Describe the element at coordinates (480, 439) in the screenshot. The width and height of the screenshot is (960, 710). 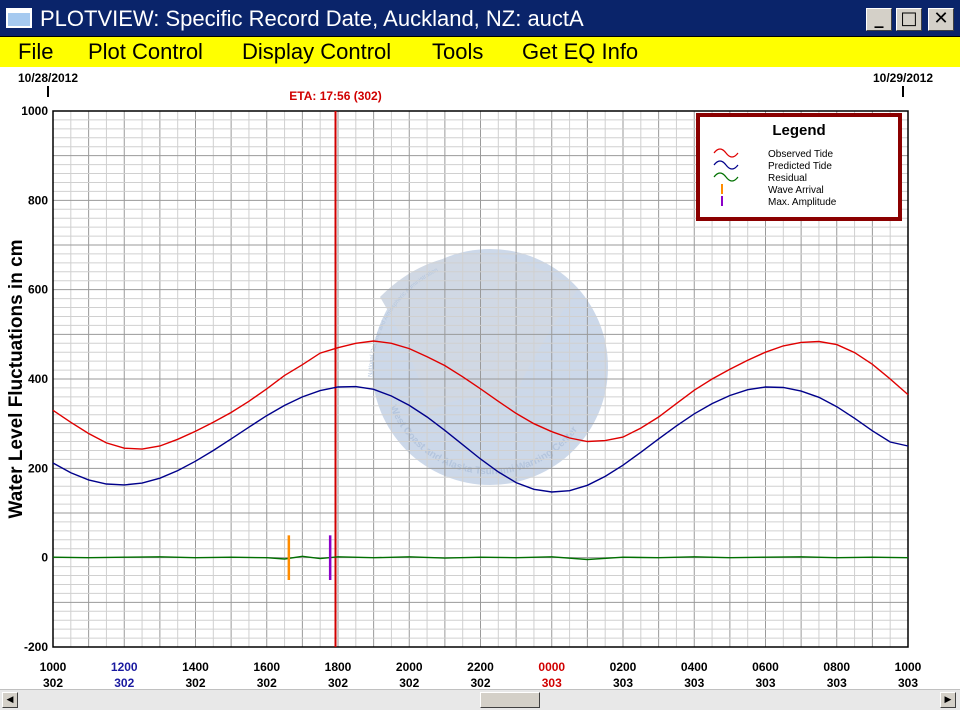
I see `predicted-tide-series` at that location.